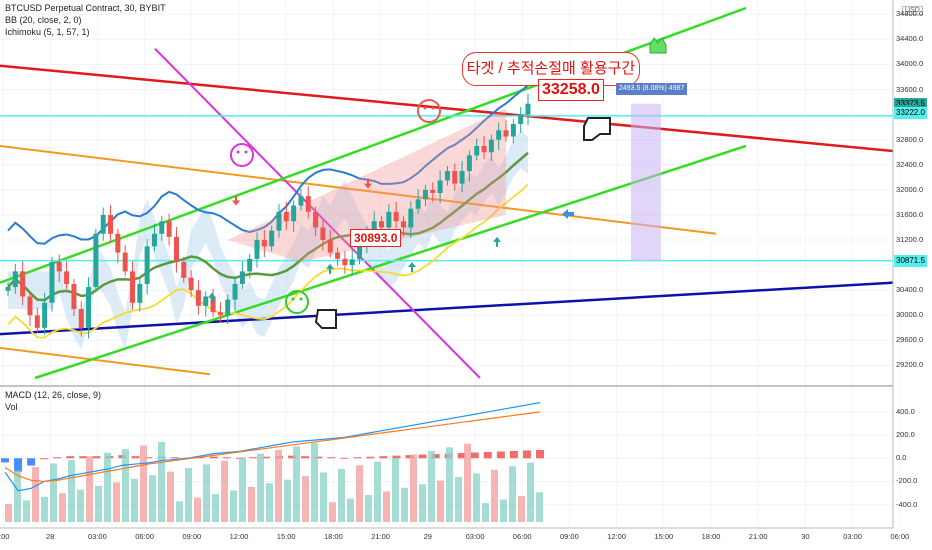 The width and height of the screenshot is (932, 550). I want to click on macd-legend: MACD (12, 26, close, 9), so click(53, 395).